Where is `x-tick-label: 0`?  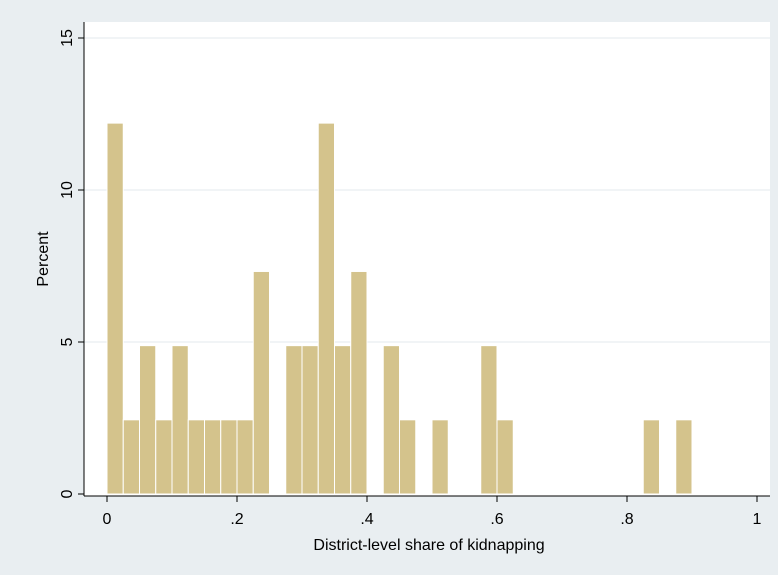 x-tick-label: 0 is located at coordinates (107, 519).